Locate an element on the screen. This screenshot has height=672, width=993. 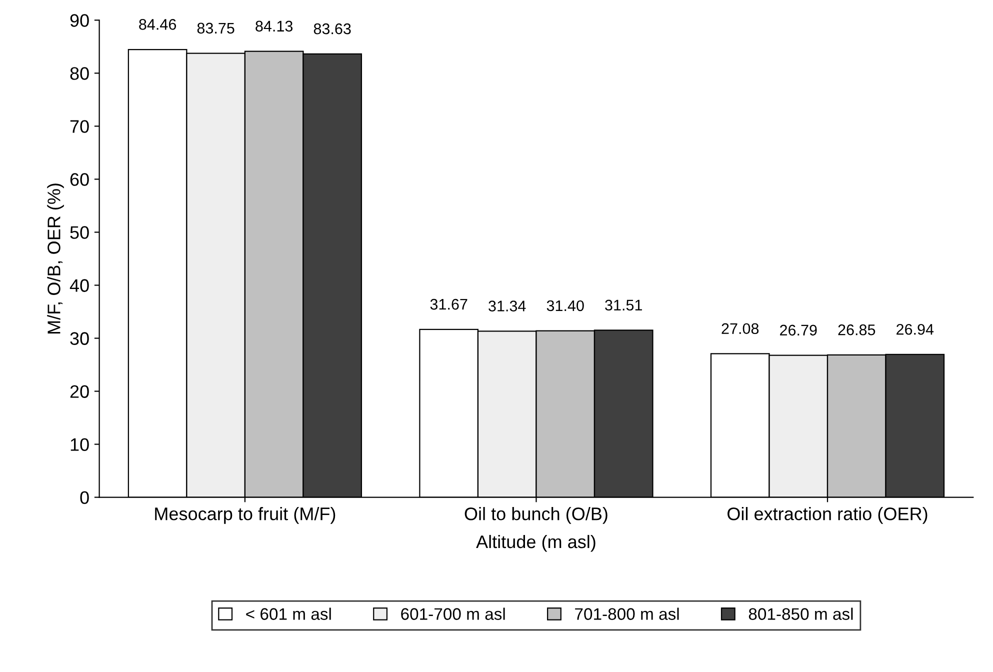
x-tick-label: Oil to bunch (O/B) is located at coordinates (536, 515).